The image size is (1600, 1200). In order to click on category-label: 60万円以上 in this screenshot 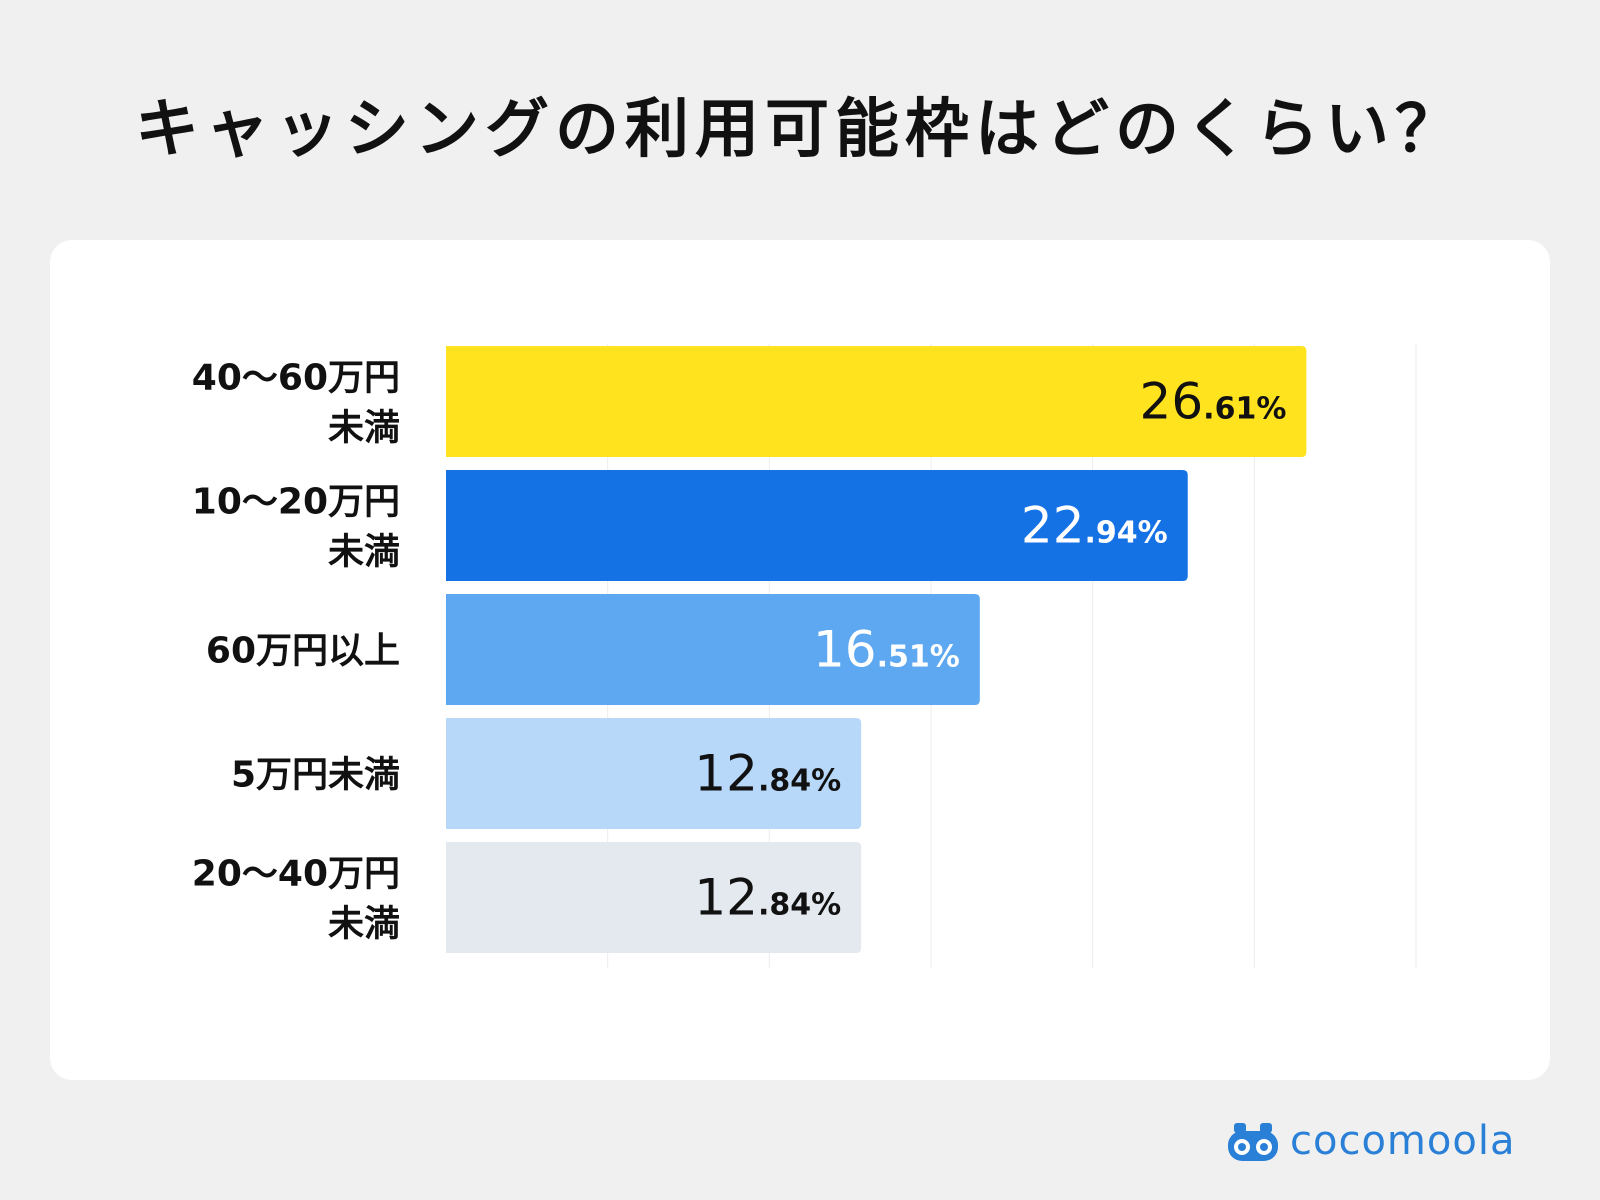, I will do `click(303, 651)`.